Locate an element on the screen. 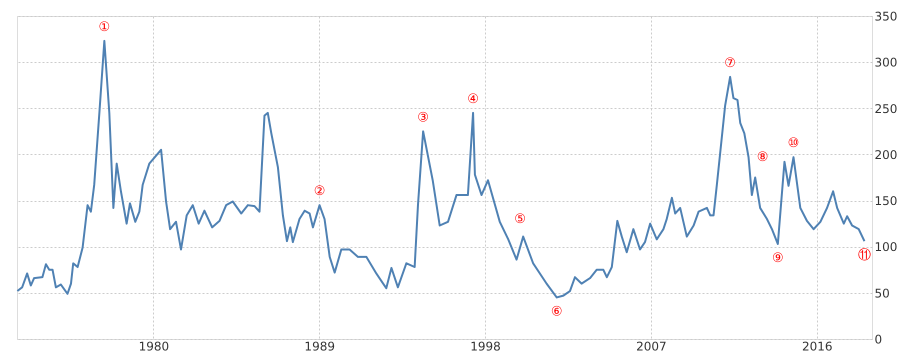 The height and width of the screenshot is (360, 905). annotation: ⑥ is located at coordinates (556, 312).